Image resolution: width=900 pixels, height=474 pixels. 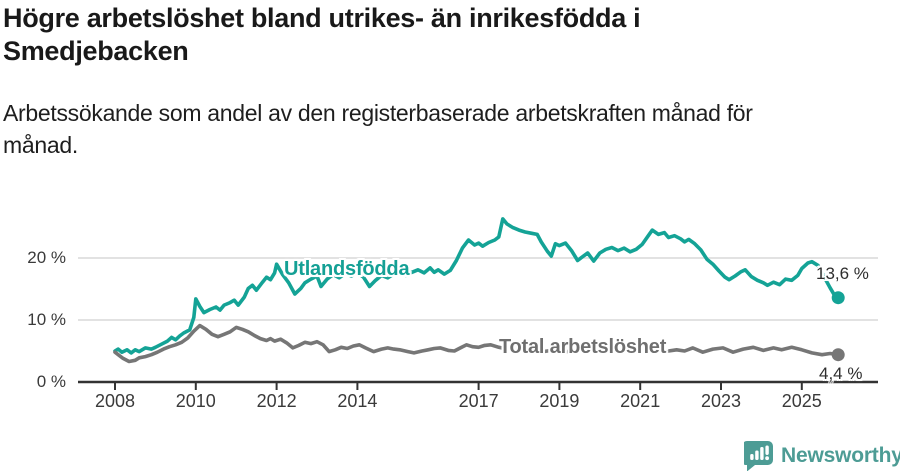 What do you see at coordinates (841, 373) in the screenshot?
I see `end-value-label-total: 4,4 %` at bounding box center [841, 373].